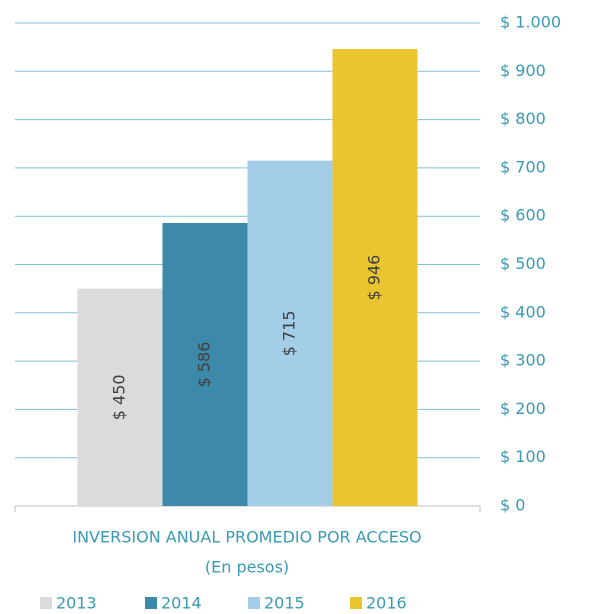 The image size is (590, 614). What do you see at coordinates (523, 166) in the screenshot?
I see `y-tick-label: $ 700` at bounding box center [523, 166].